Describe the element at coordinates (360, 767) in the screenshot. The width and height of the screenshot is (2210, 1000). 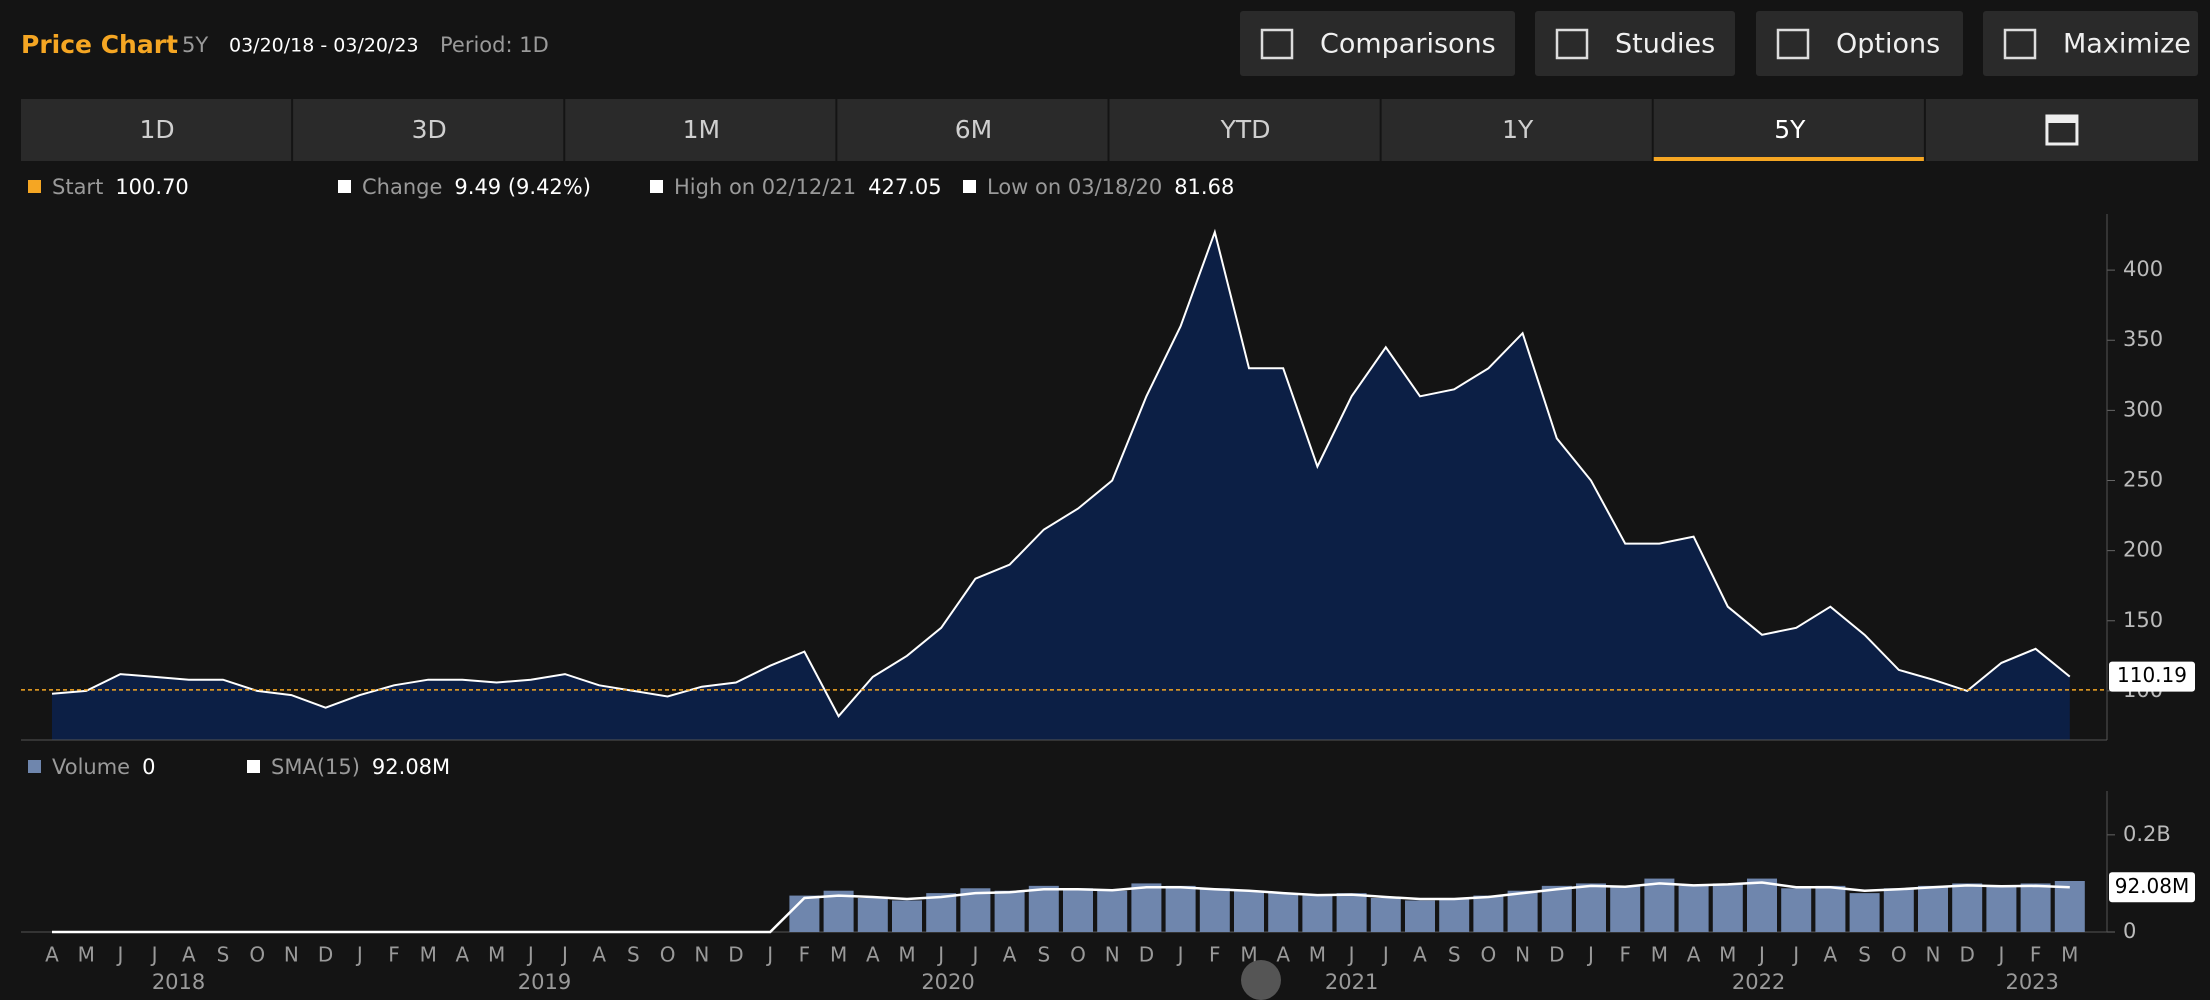
I see `legend-label: SMA(15) 92.08M` at that location.